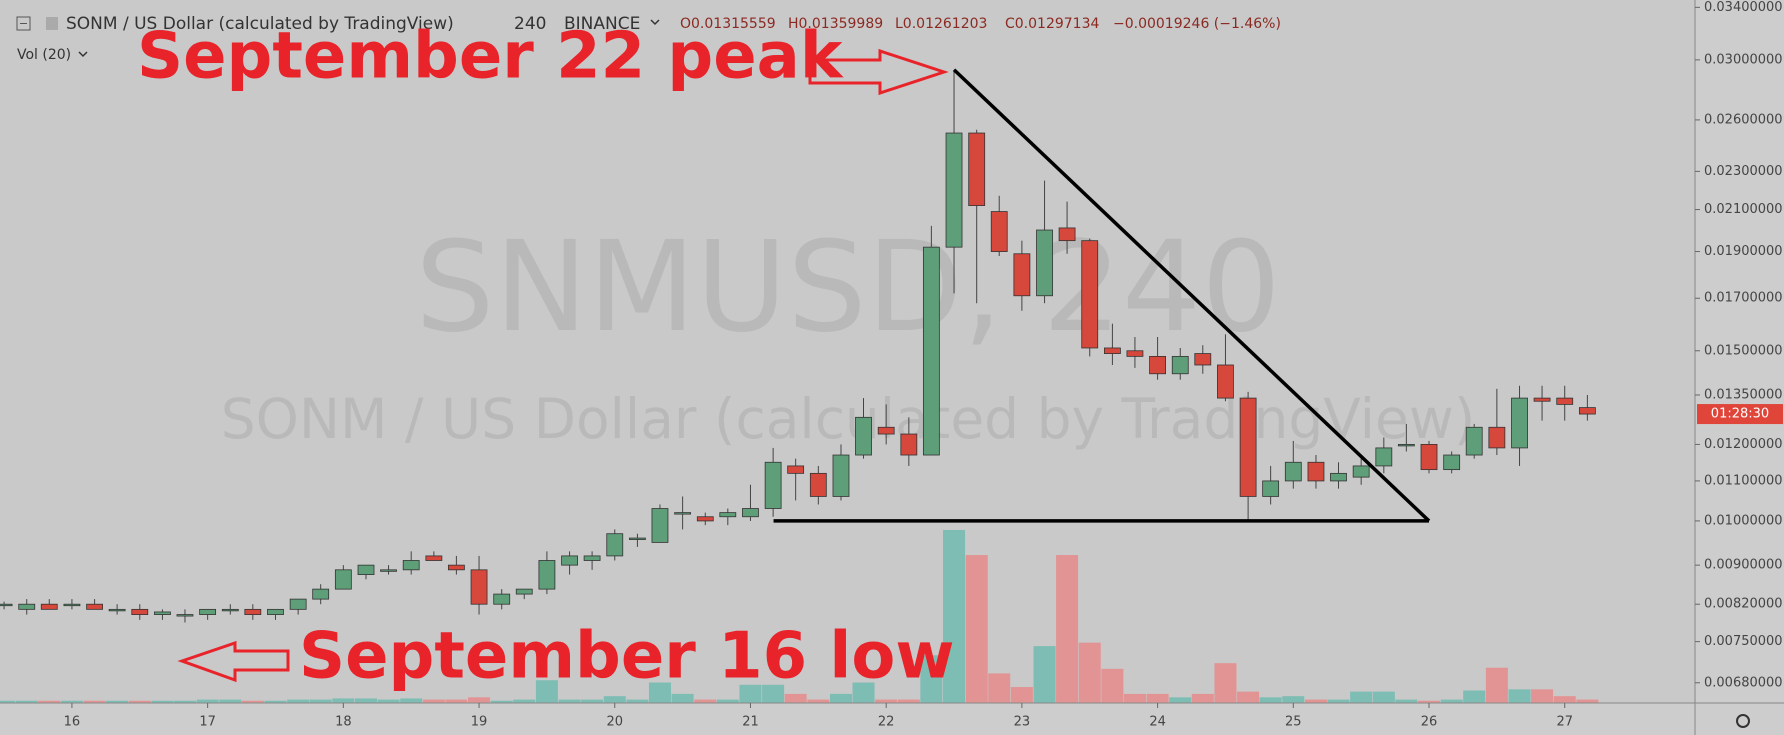  What do you see at coordinates (892, 719) in the screenshot?
I see `x-axis-background` at bounding box center [892, 719].